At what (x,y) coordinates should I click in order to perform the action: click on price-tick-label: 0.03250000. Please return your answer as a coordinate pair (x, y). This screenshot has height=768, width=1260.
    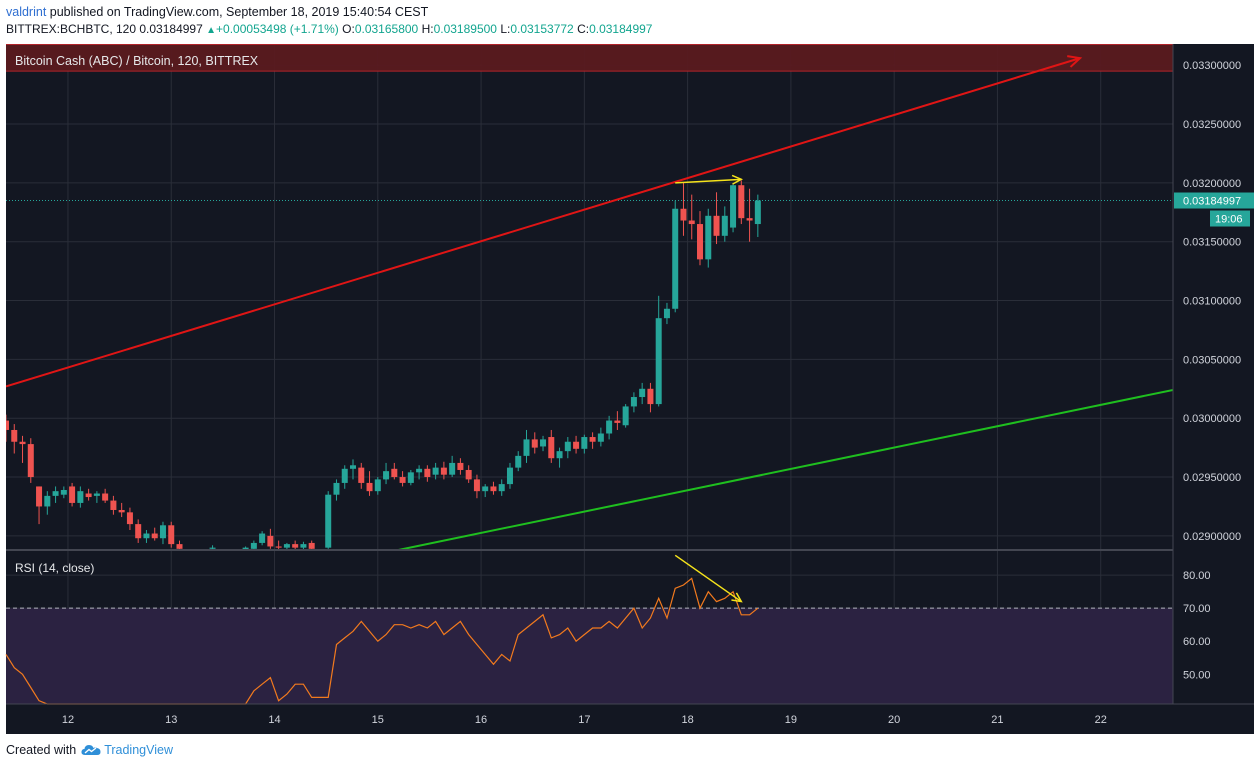
    Looking at the image, I should click on (1212, 125).